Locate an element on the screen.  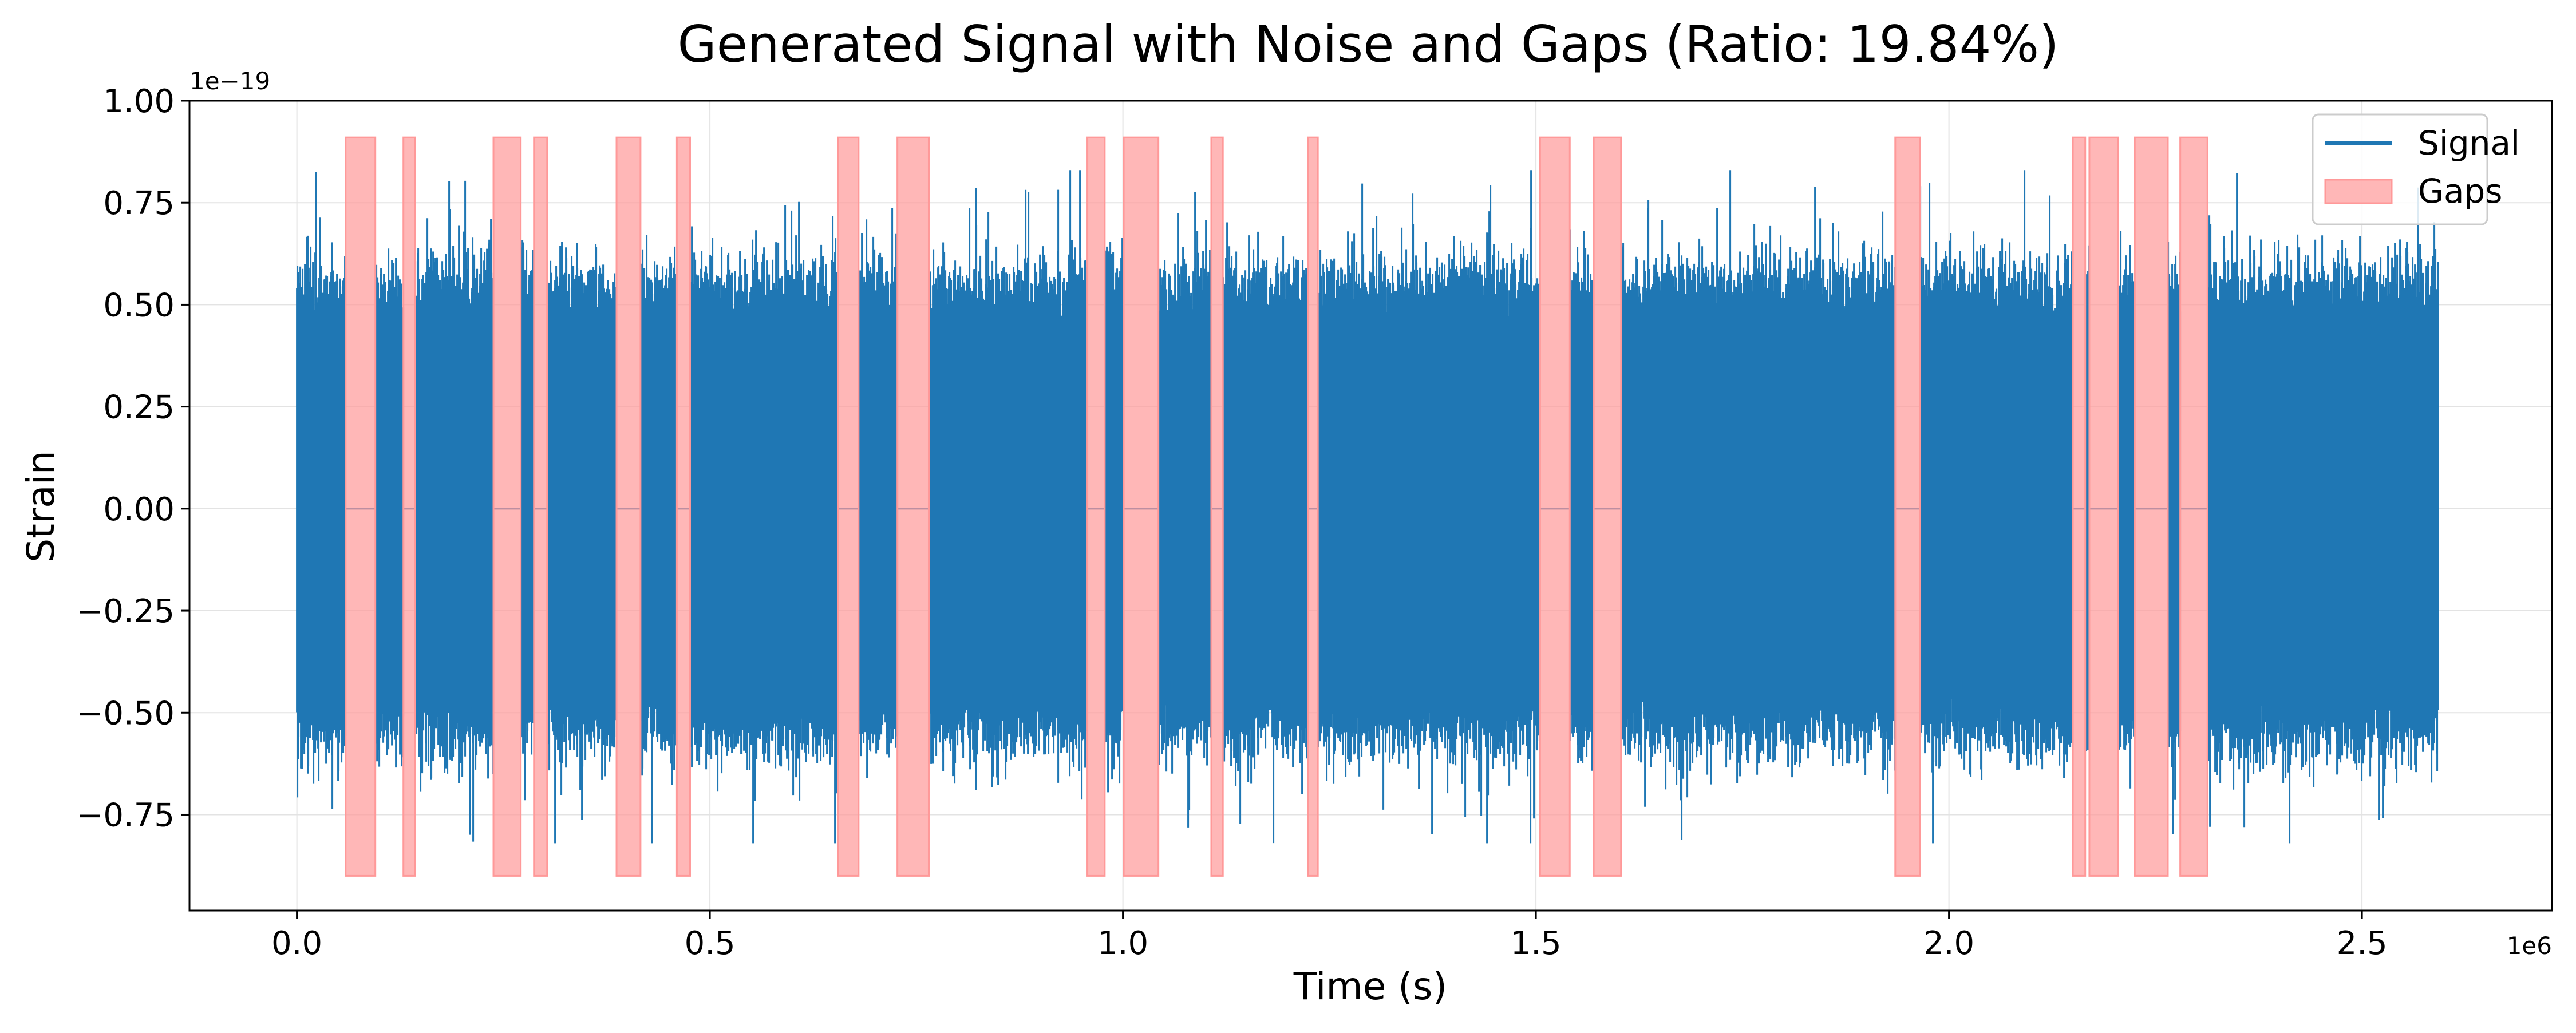
x-tick-label: 2.0 is located at coordinates (1948, 944).